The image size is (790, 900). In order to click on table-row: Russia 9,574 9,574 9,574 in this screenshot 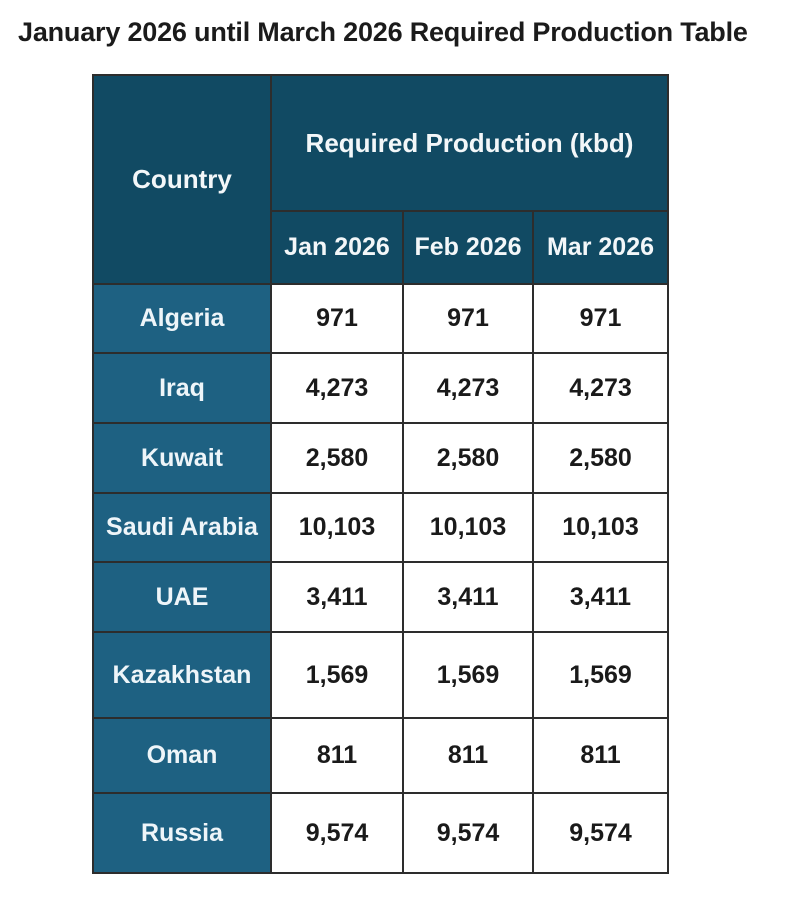, I will do `click(380, 833)`.